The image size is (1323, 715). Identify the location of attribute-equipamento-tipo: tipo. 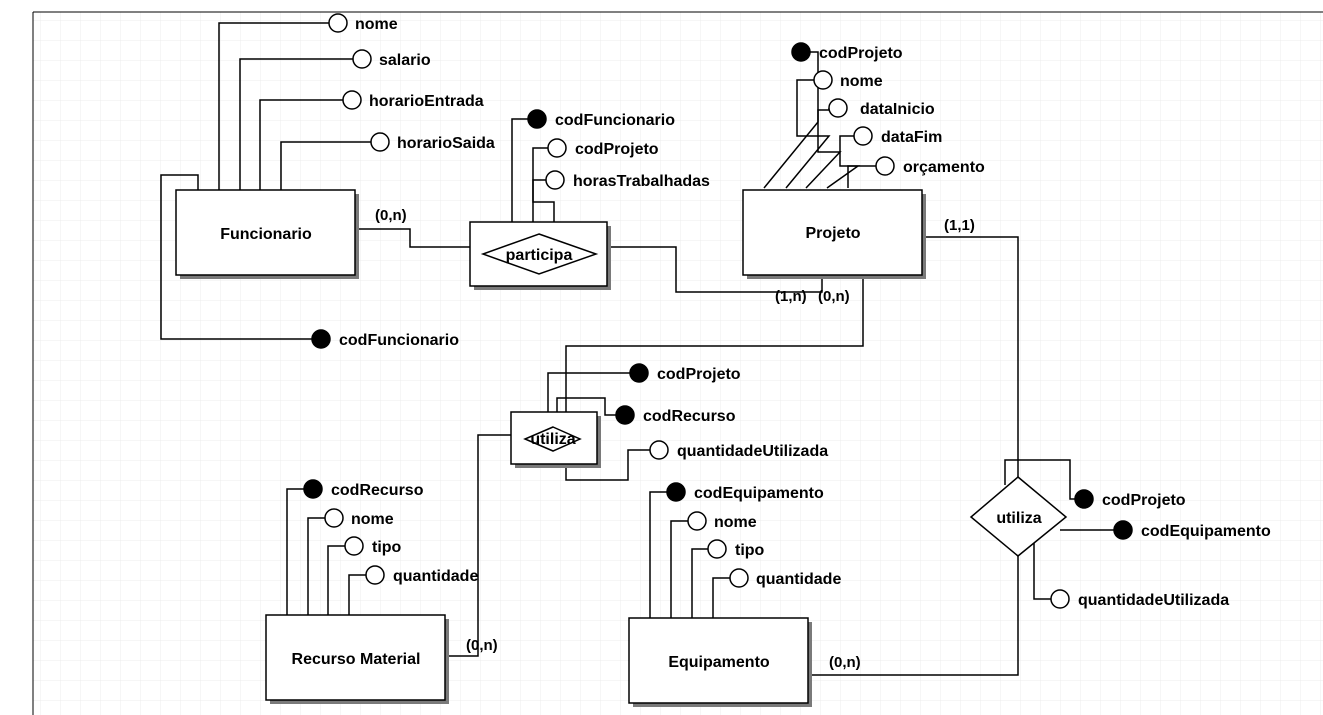
(736, 549).